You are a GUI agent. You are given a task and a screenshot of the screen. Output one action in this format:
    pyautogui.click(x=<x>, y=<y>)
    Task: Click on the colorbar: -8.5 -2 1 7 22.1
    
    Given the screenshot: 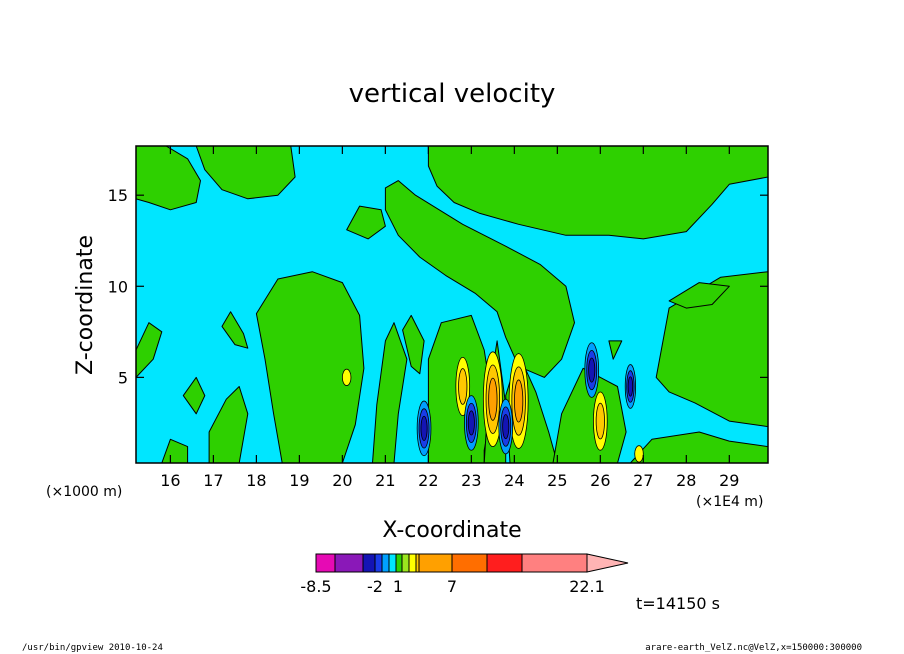 What is the action you would take?
    pyautogui.click(x=464, y=574)
    